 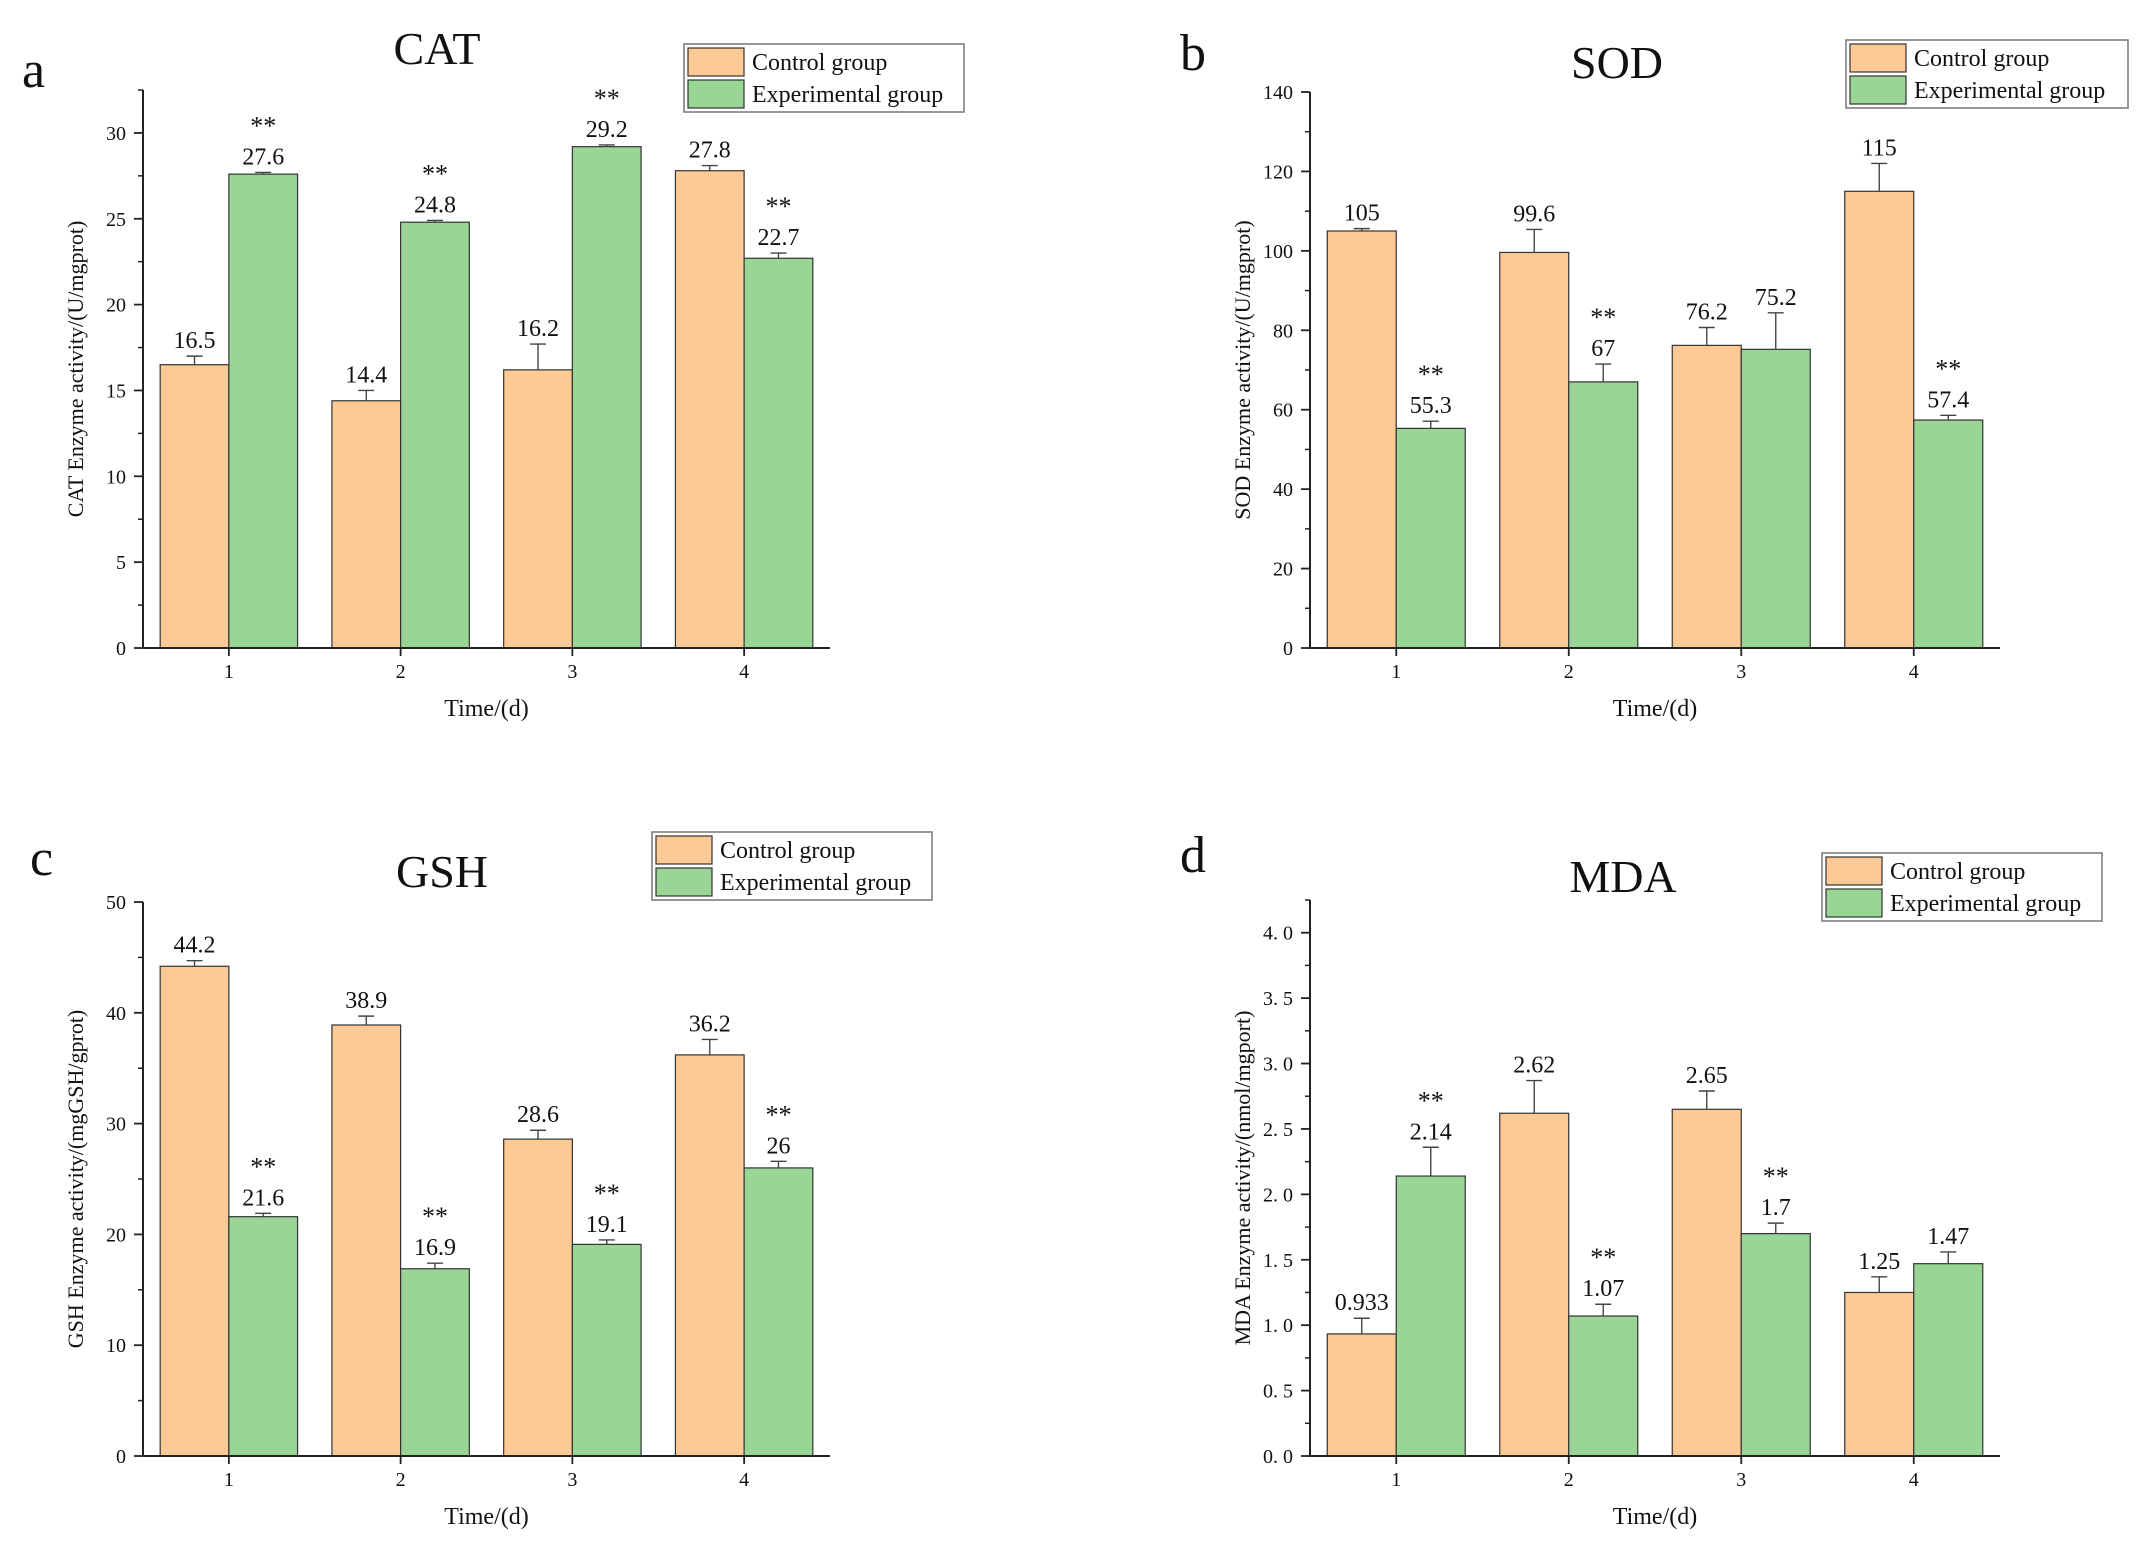 What do you see at coordinates (1278, 1457) in the screenshot?
I see `y-tick-label: 0. 0` at bounding box center [1278, 1457].